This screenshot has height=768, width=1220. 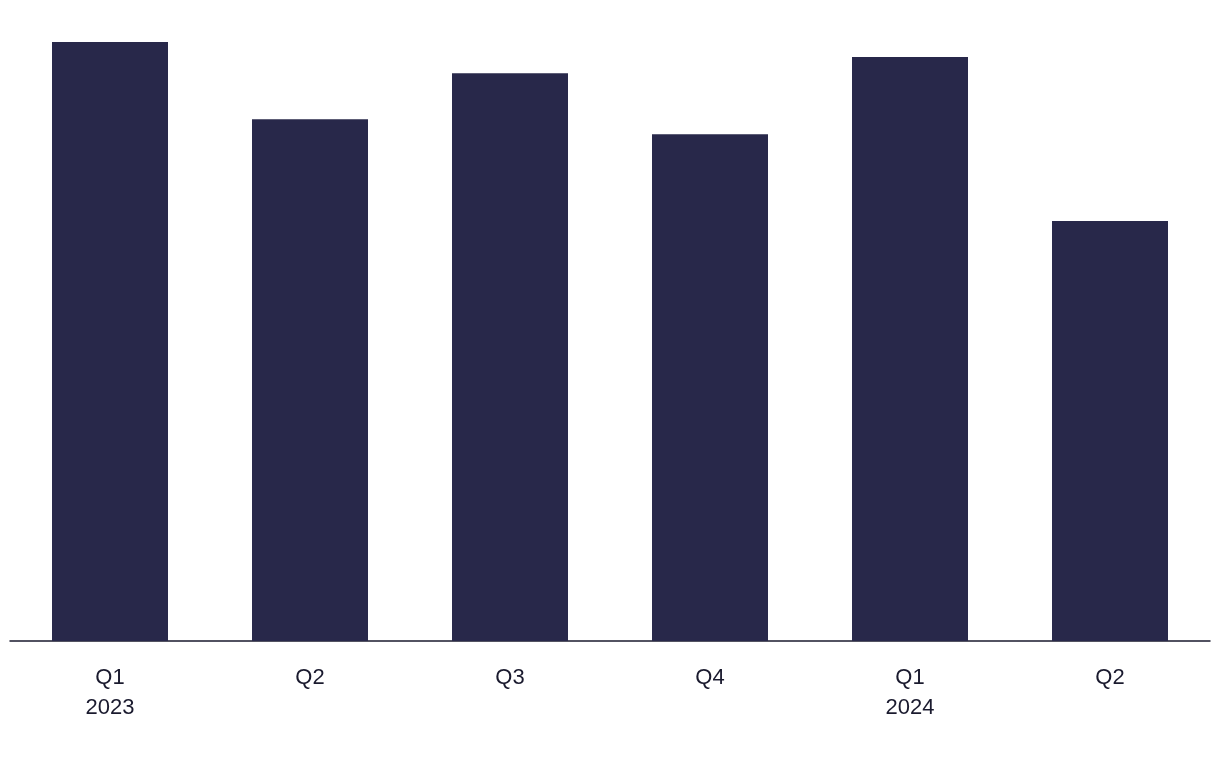 What do you see at coordinates (910, 691) in the screenshot?
I see `x-tick-label: Q1 2024` at bounding box center [910, 691].